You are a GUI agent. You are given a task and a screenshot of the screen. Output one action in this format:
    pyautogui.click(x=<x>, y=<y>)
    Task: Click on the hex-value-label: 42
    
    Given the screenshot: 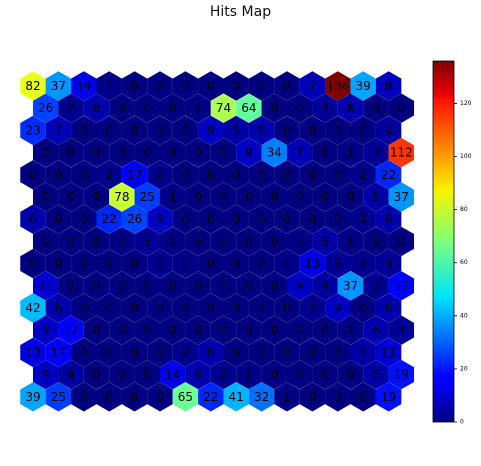 What is the action you would take?
    pyautogui.click(x=32, y=308)
    